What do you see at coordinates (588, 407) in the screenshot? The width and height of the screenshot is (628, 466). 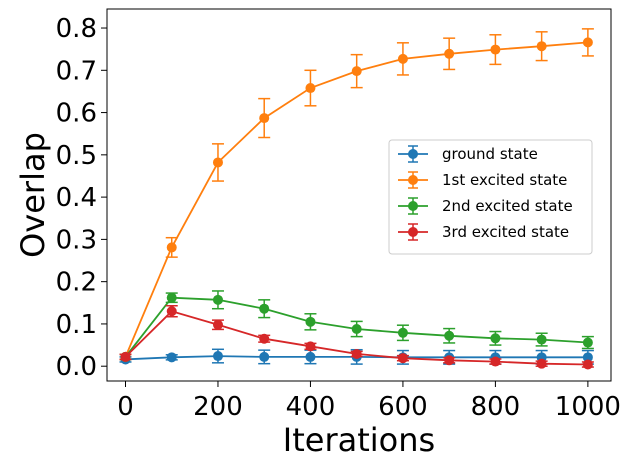 I see `x-tick-label: 1000` at bounding box center [588, 407].